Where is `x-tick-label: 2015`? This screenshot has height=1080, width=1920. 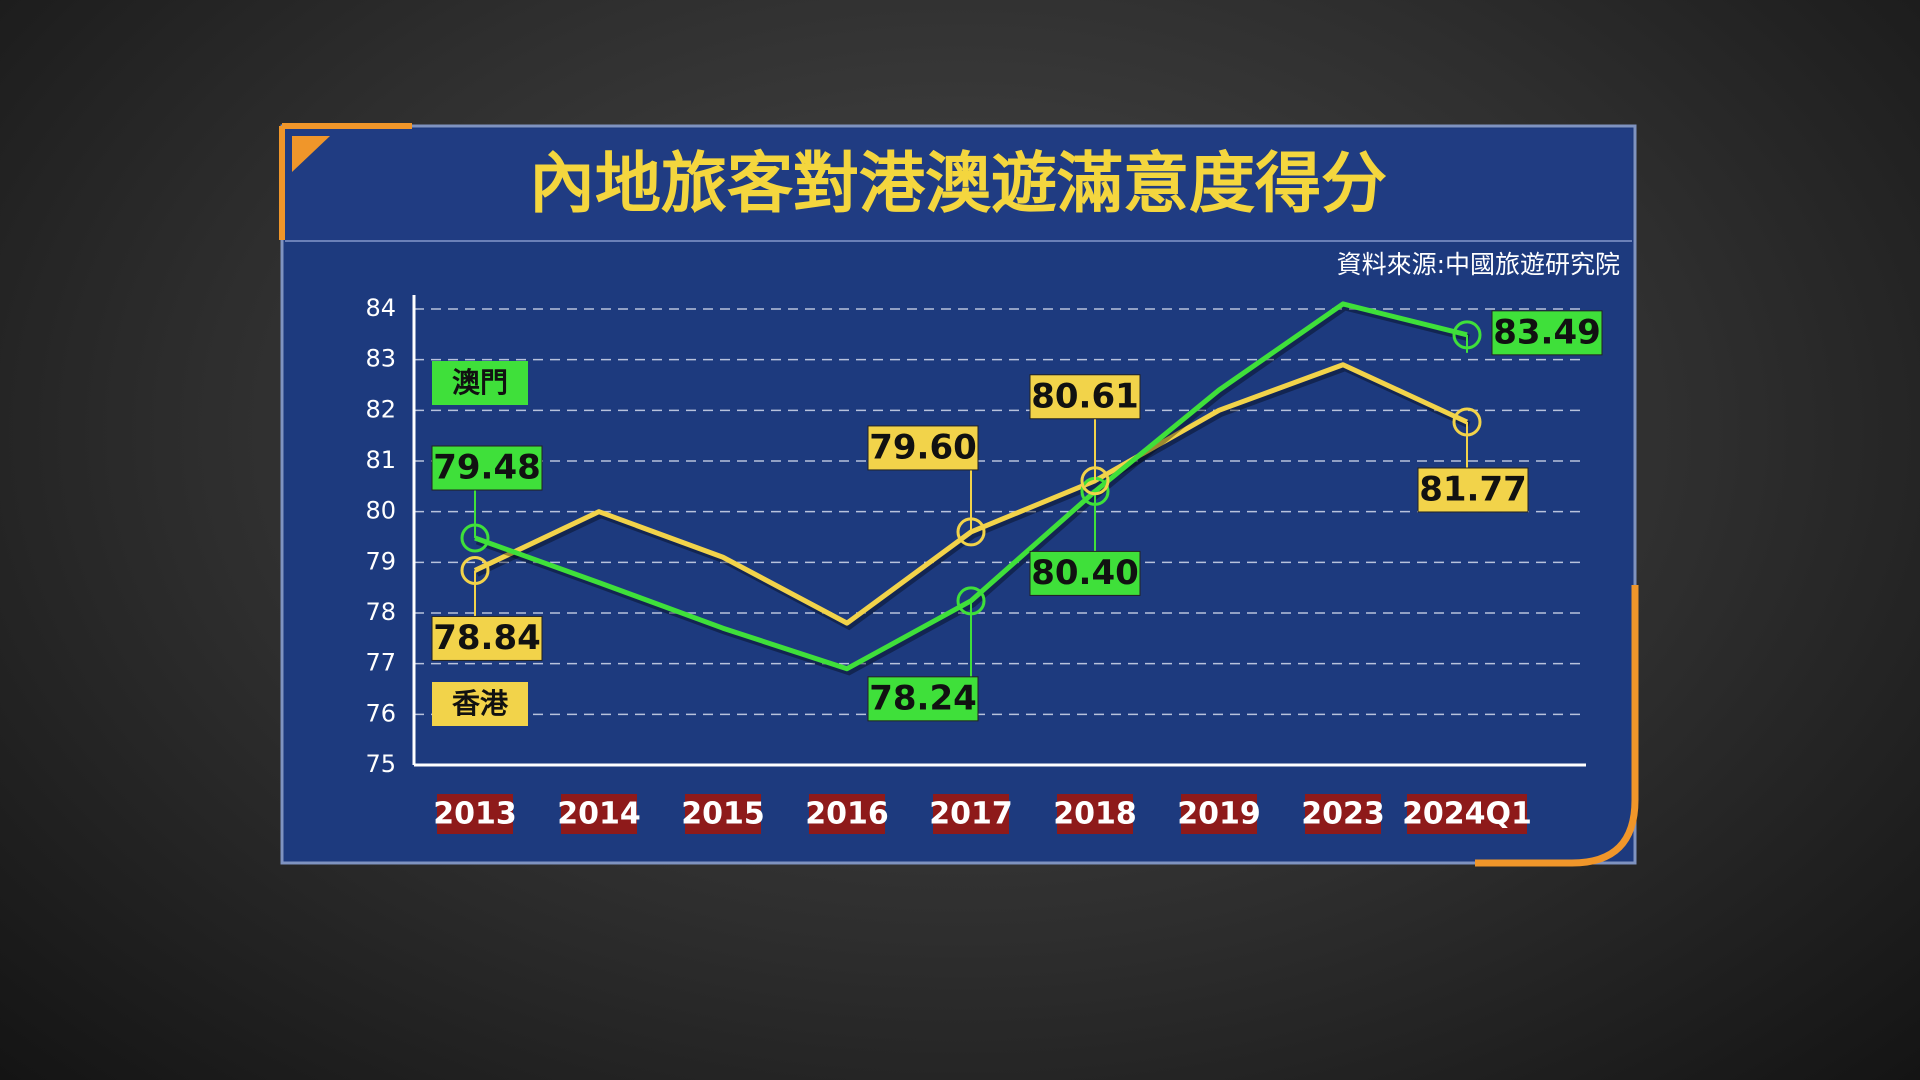 x-tick-label: 2015 is located at coordinates (723, 814).